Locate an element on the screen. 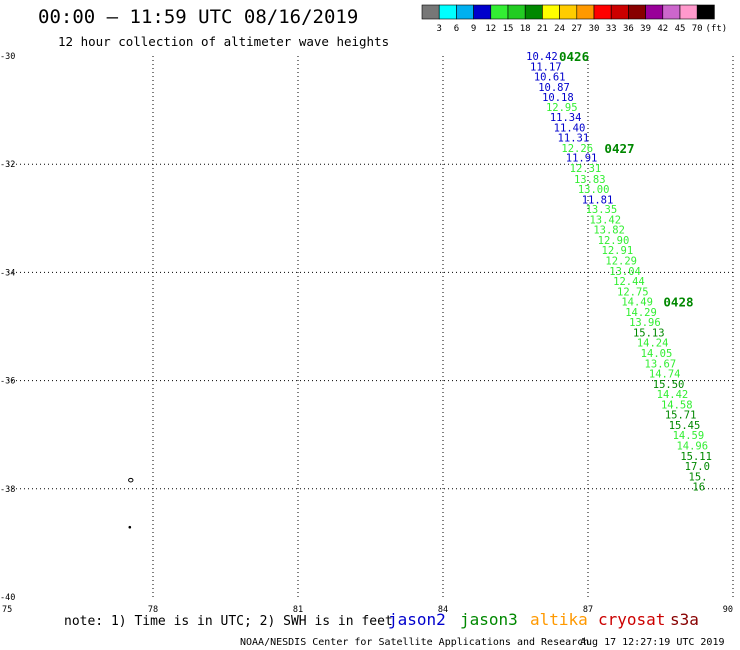  colorbar-tick-label: 18 is located at coordinates (525, 29).